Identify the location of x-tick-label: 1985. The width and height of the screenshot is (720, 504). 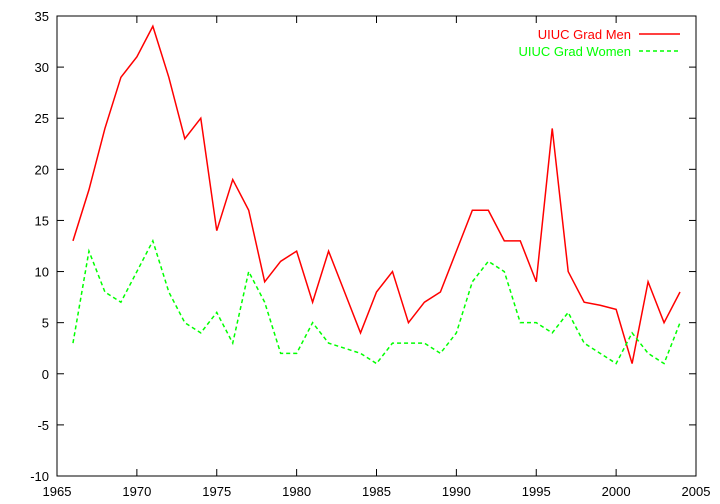
(376, 491).